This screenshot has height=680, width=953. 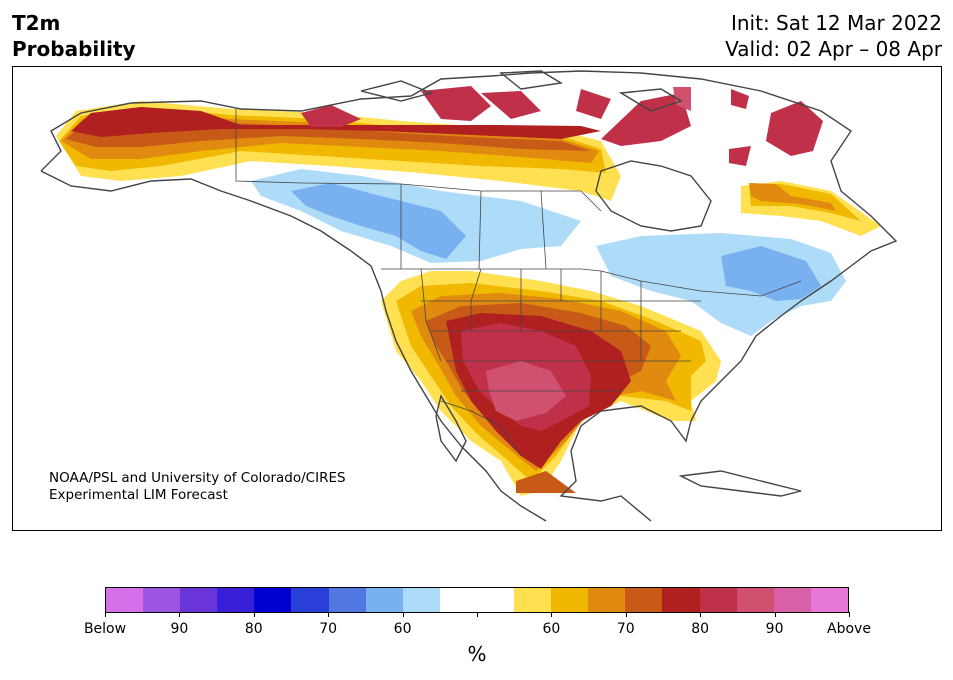 I want to click on title-line-1: T2m, so click(x=36, y=23).